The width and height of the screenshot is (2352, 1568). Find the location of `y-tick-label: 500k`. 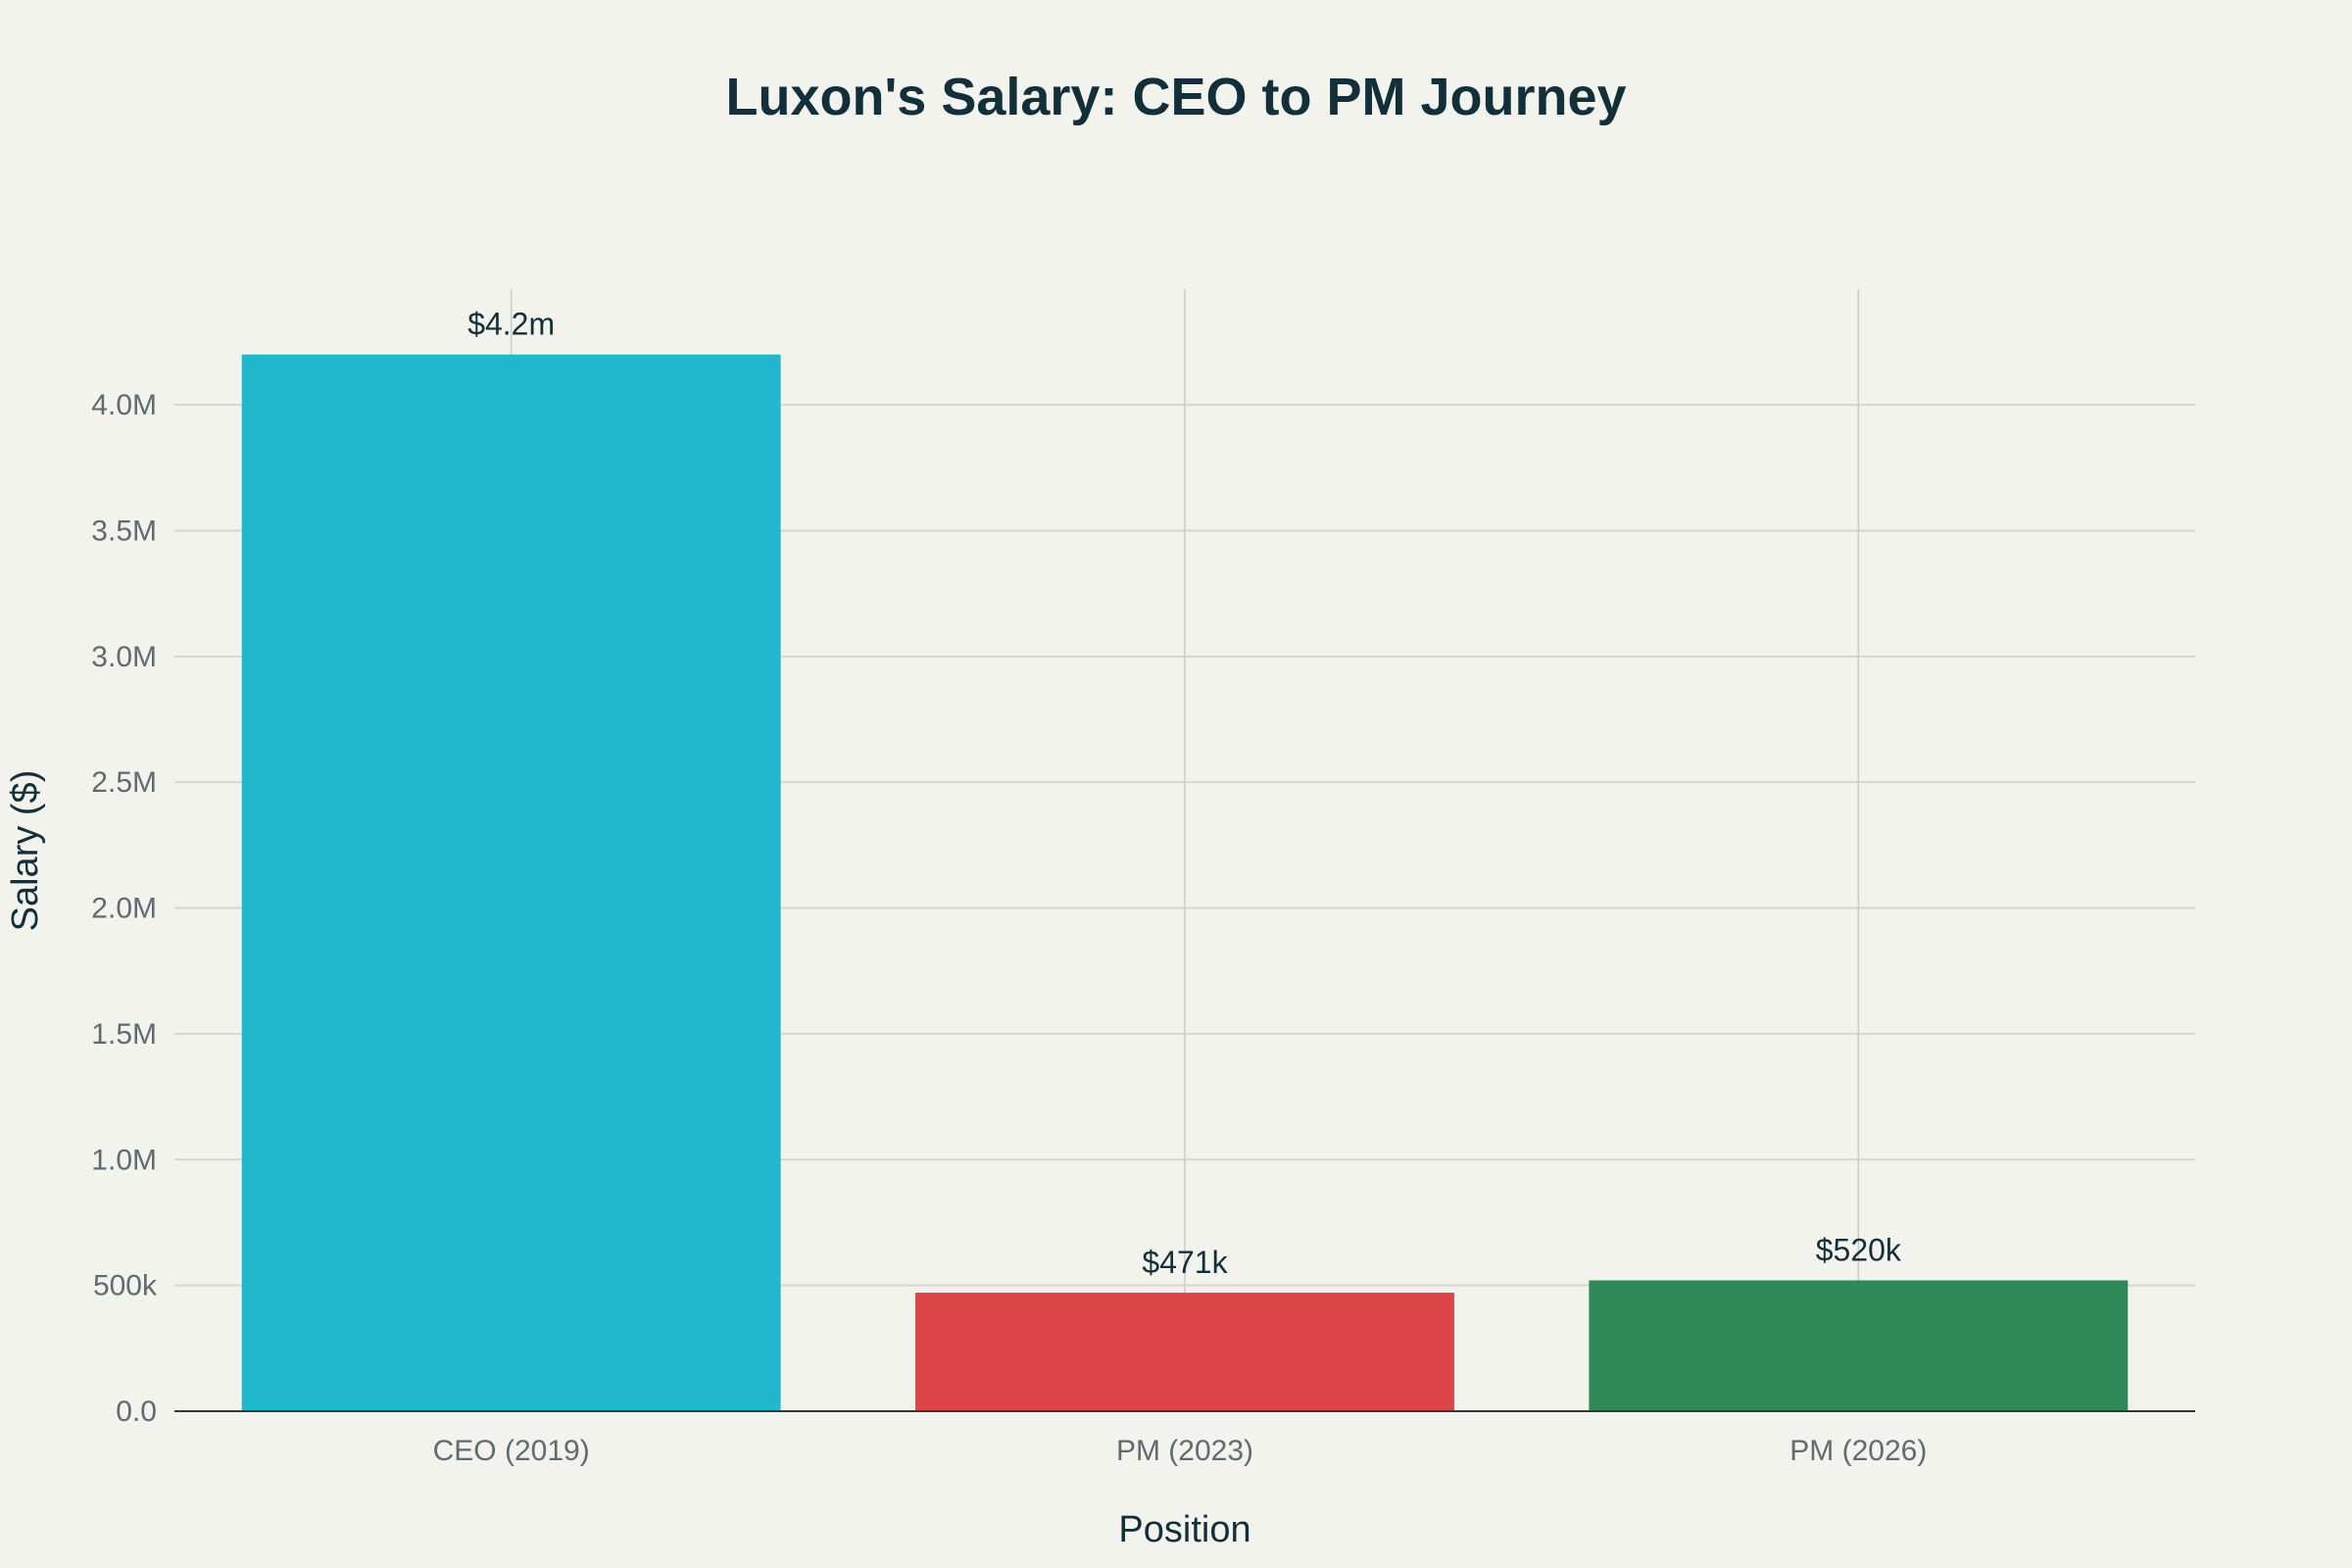

y-tick-label: 500k is located at coordinates (126, 1286).